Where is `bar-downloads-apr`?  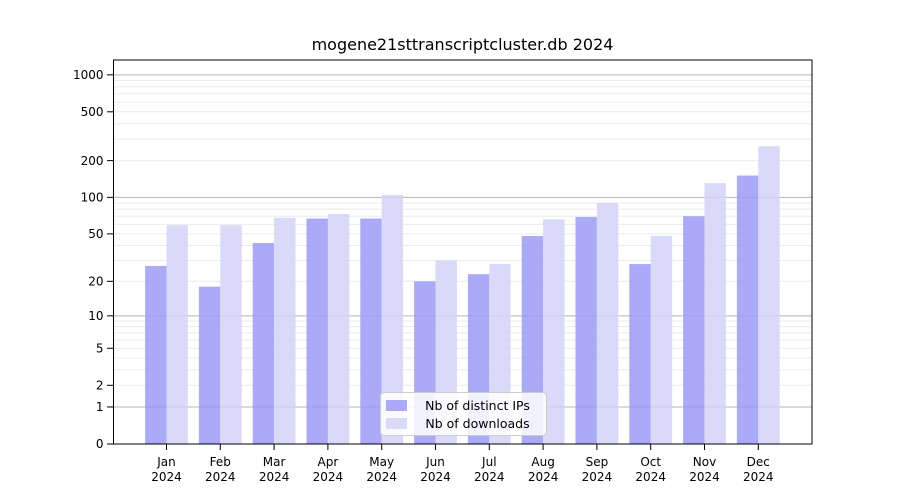
bar-downloads-apr is located at coordinates (338, 329).